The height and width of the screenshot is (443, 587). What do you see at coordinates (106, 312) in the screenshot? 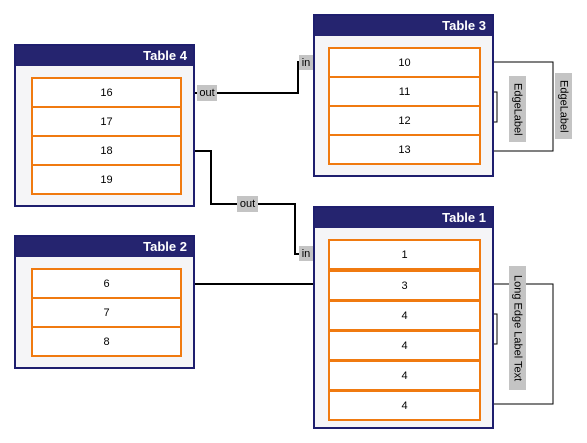
I see `table-2-row: 7` at bounding box center [106, 312].